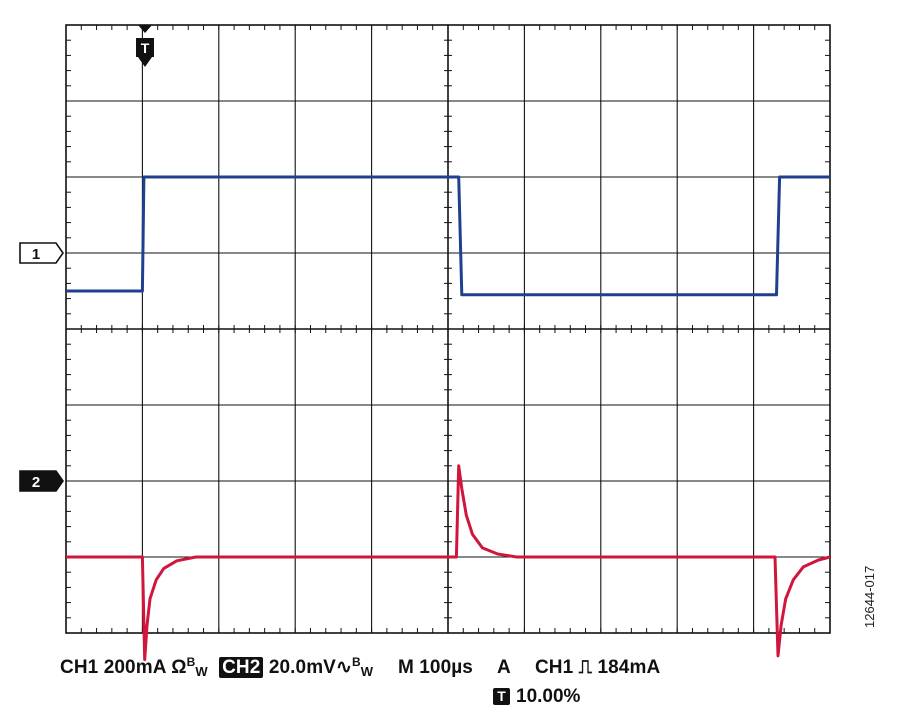 Image resolution: width=900 pixels, height=722 pixels. What do you see at coordinates (241, 667) in the screenshot?
I see `ch2-label: CH2` at bounding box center [241, 667].